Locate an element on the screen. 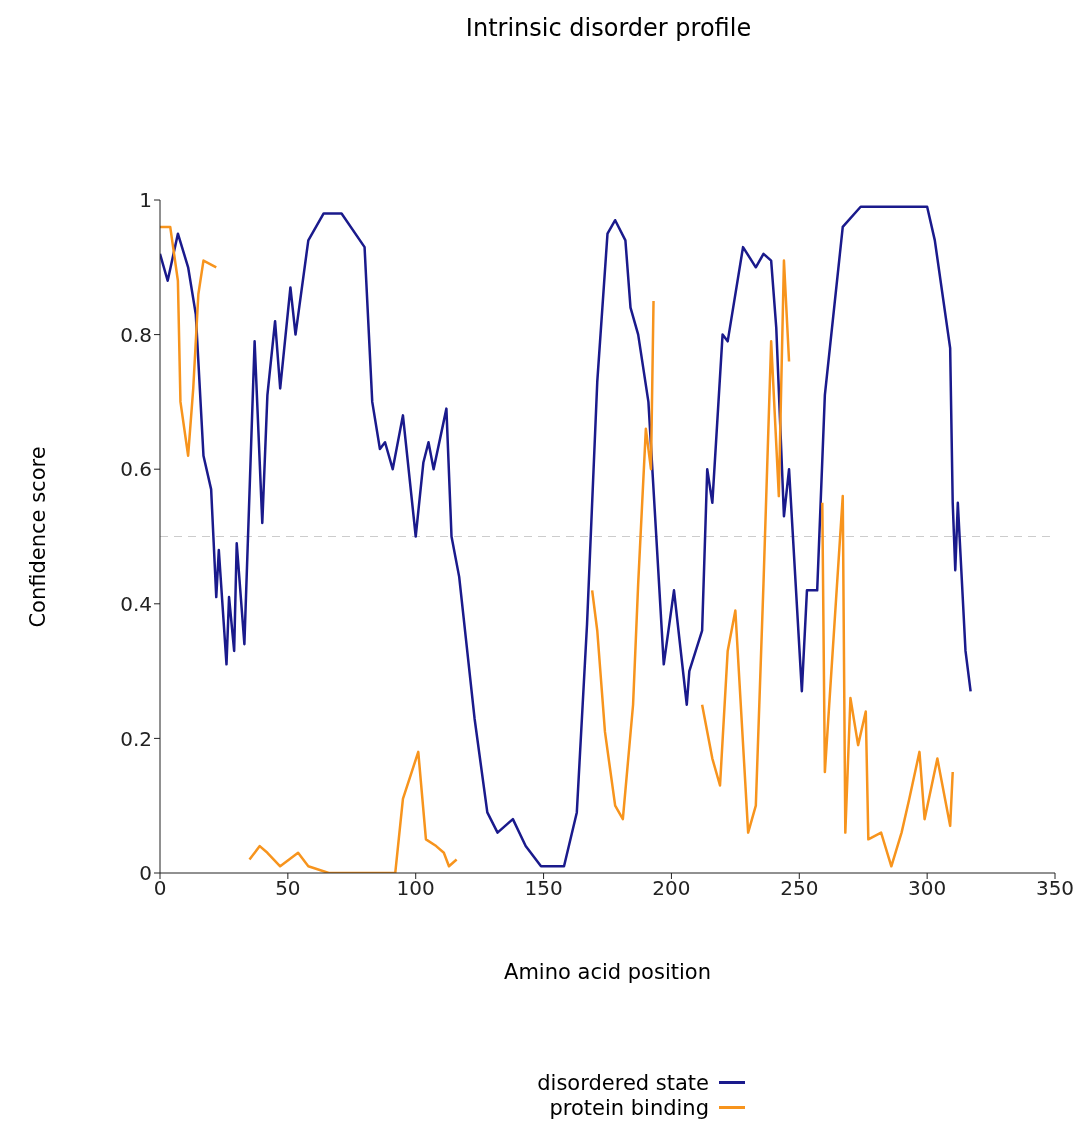  chart-title: Intrinsic disorder profile is located at coordinates (608, 28).